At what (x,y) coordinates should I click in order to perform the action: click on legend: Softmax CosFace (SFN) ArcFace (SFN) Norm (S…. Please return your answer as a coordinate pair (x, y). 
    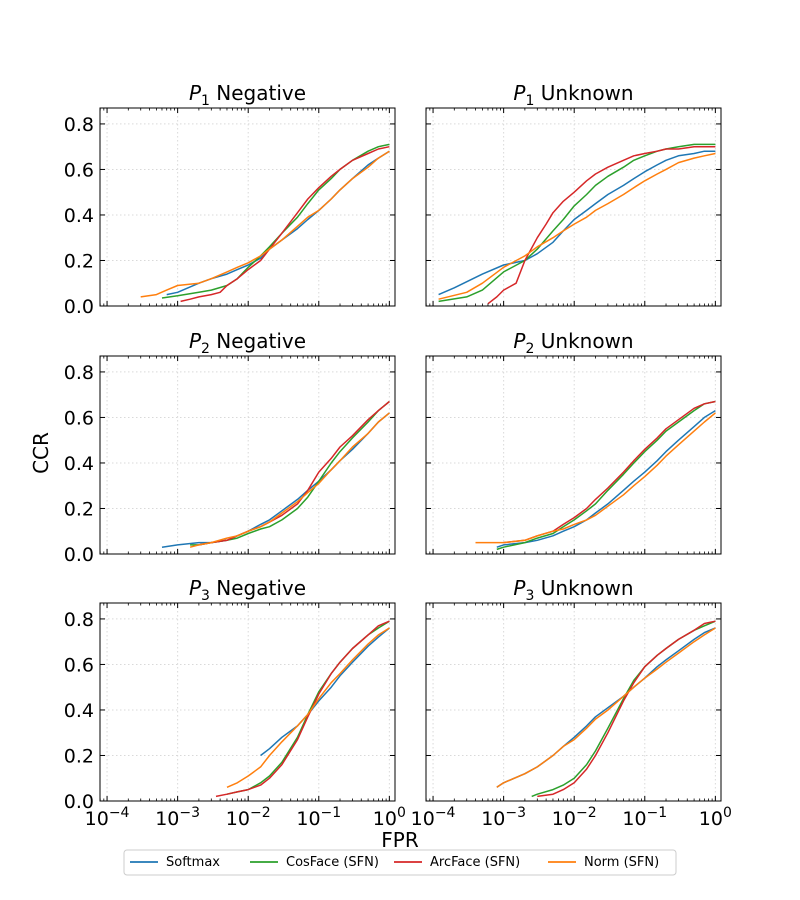
    Looking at the image, I should click on (400, 862).